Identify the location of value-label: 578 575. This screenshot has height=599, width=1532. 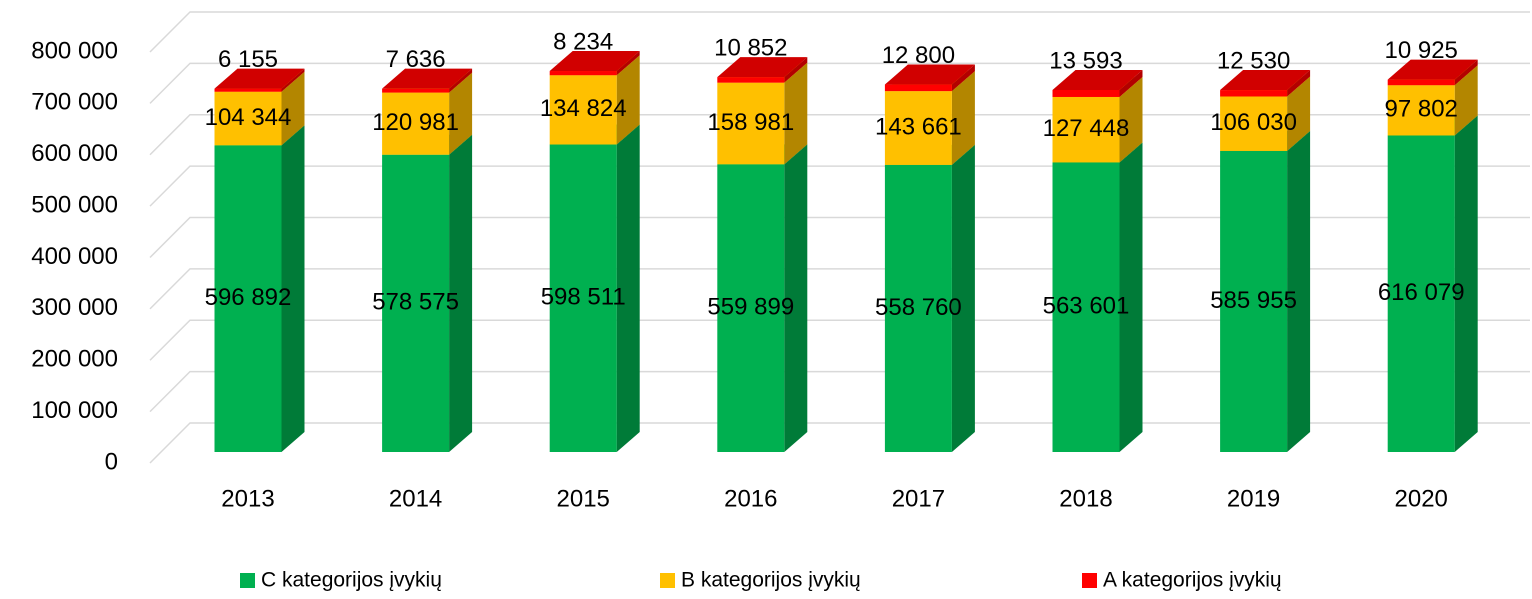
(415, 302).